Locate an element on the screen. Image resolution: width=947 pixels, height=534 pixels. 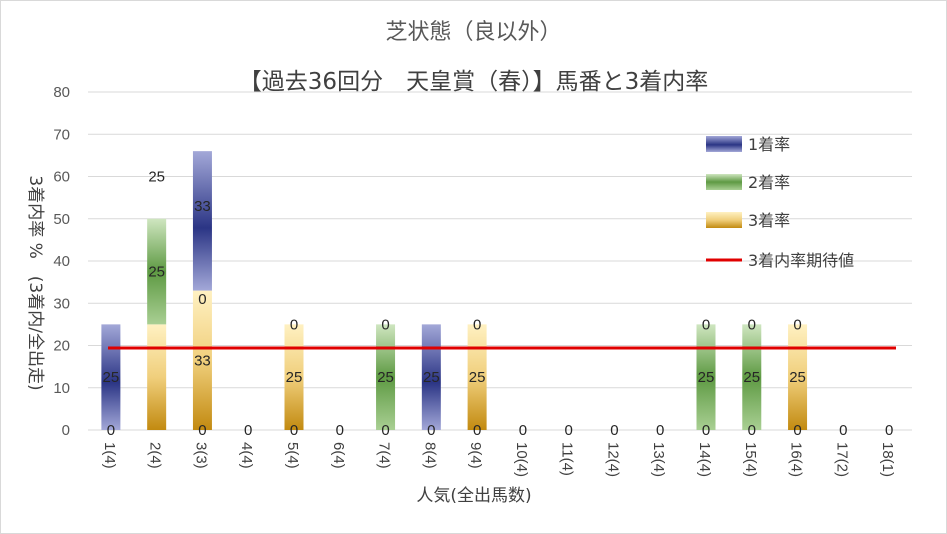
y-axis-title: 3着内率 % (3着内/全出走) is located at coordinates (35, 282).